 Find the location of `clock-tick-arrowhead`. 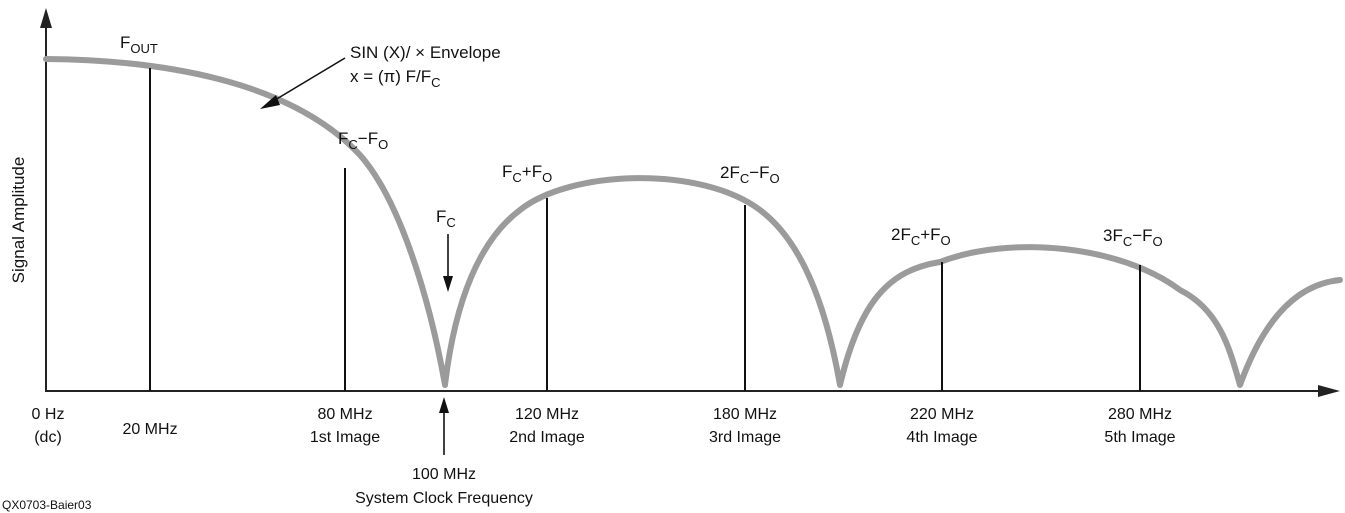

clock-tick-arrowhead is located at coordinates (444, 405).